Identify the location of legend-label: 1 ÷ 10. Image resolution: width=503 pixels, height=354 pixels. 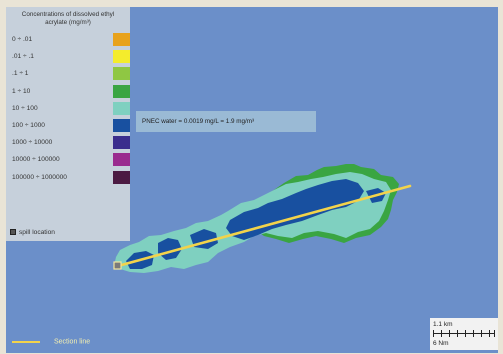
(21, 91).